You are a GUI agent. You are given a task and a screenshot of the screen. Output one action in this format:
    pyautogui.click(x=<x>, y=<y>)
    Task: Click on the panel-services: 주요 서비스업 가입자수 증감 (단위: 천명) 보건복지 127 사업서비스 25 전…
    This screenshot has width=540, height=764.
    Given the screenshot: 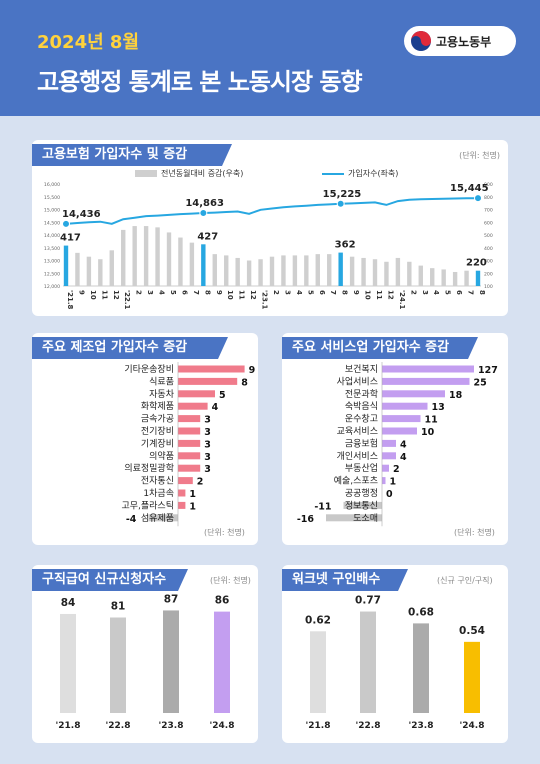 What is the action you would take?
    pyautogui.click(x=395, y=439)
    